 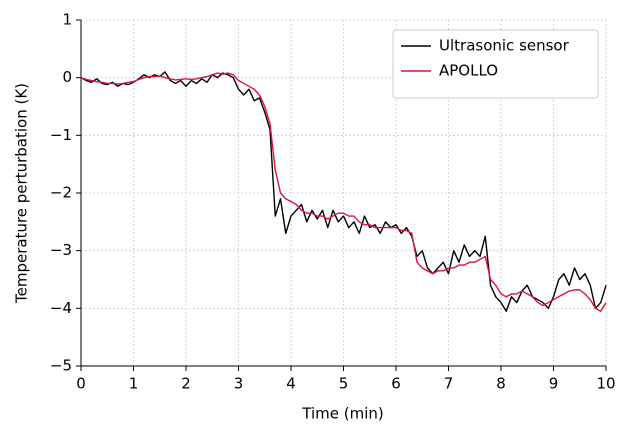 I want to click on x-tick-label: 8, so click(x=501, y=384).